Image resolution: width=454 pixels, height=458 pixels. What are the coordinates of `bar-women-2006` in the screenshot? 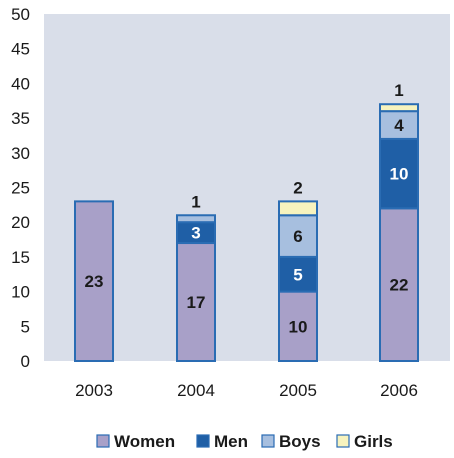 It's located at (399, 284).